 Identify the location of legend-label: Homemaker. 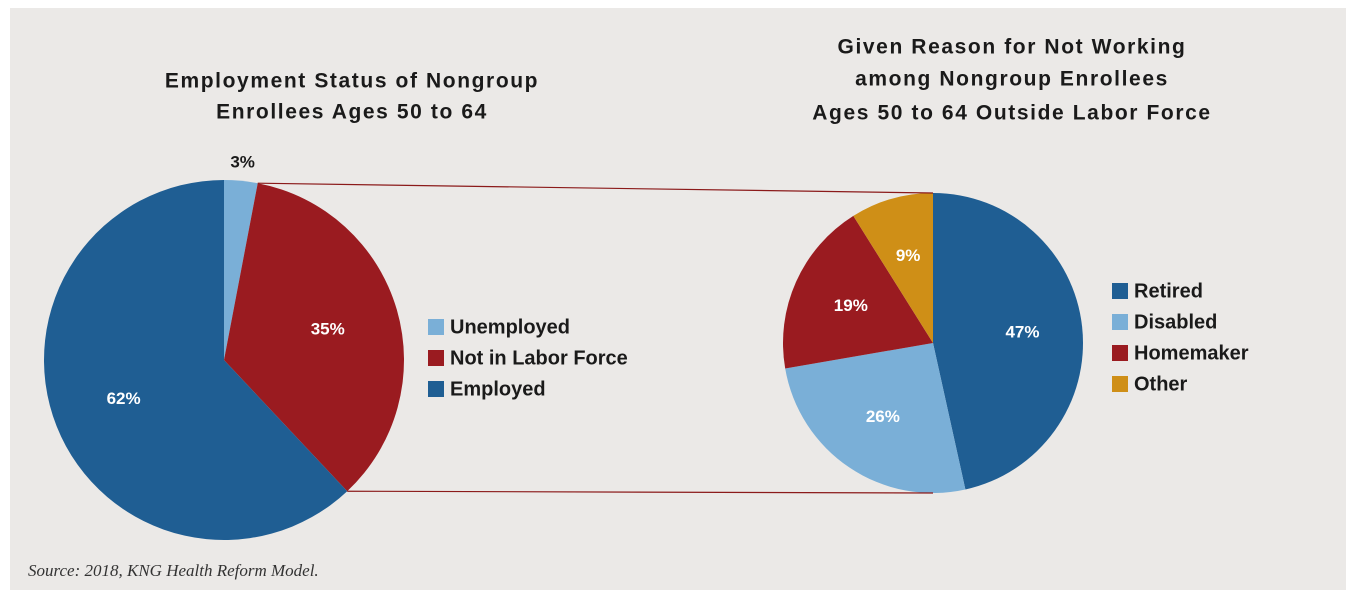
(1191, 353).